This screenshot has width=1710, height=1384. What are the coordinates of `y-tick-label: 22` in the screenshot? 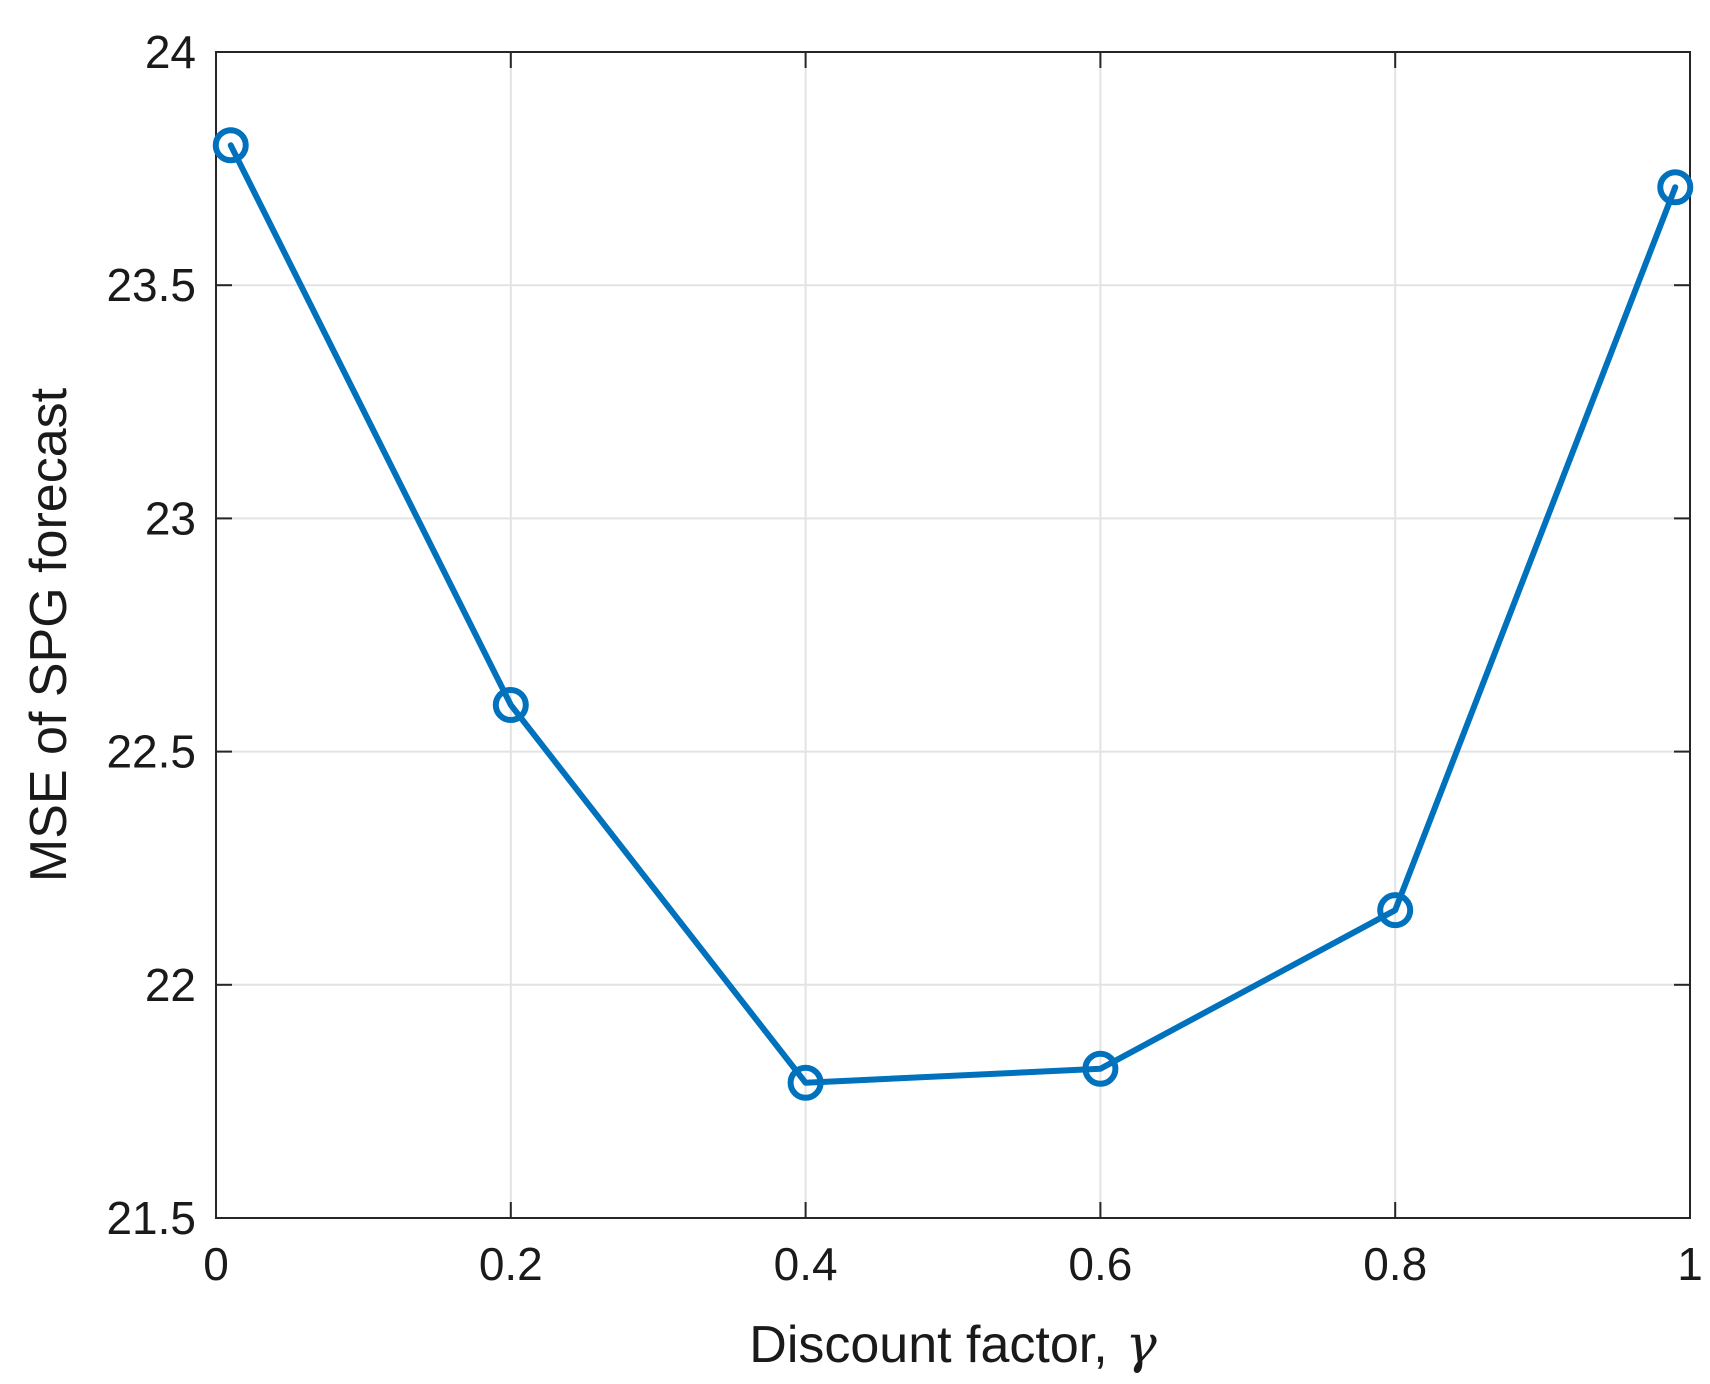 It's located at (170, 985).